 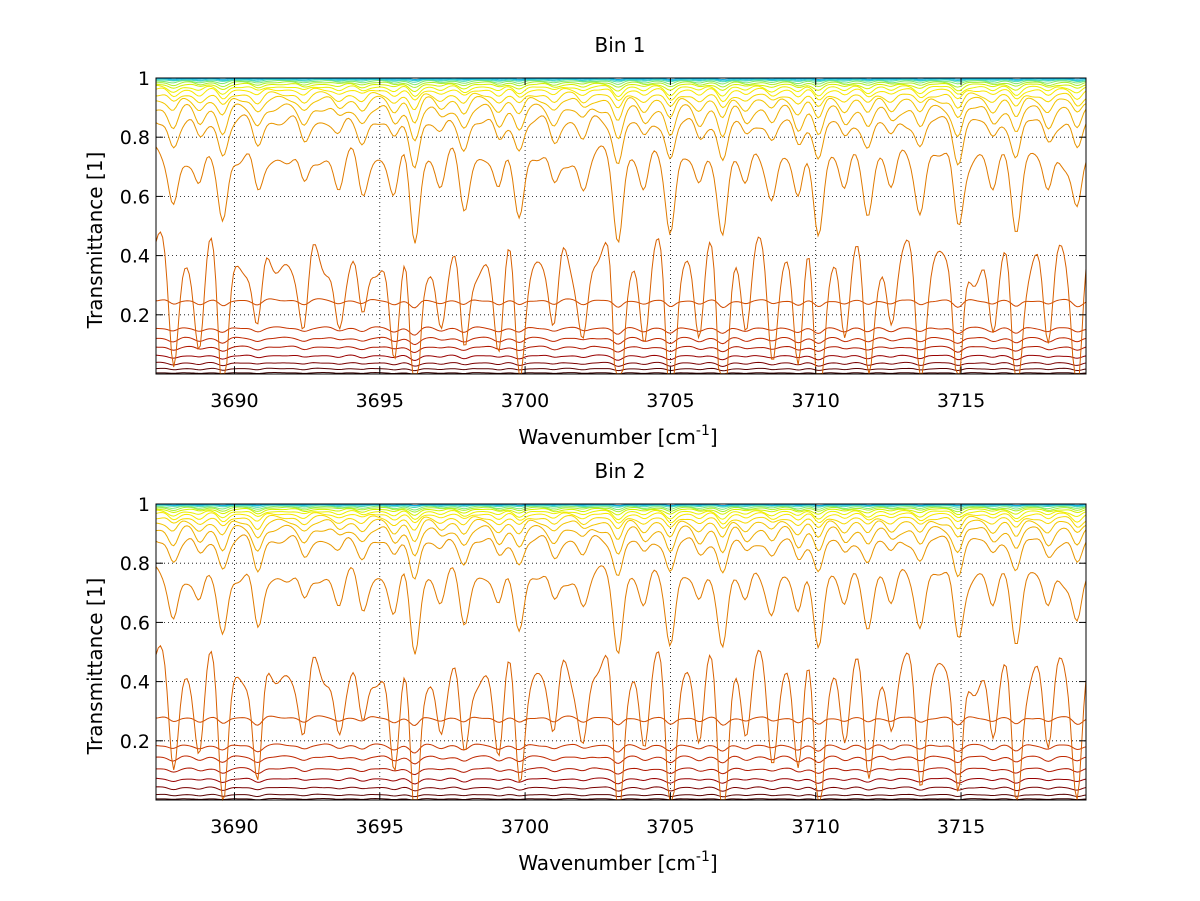 What do you see at coordinates (619, 45) in the screenshot?
I see `chart-title: Bin 1` at bounding box center [619, 45].